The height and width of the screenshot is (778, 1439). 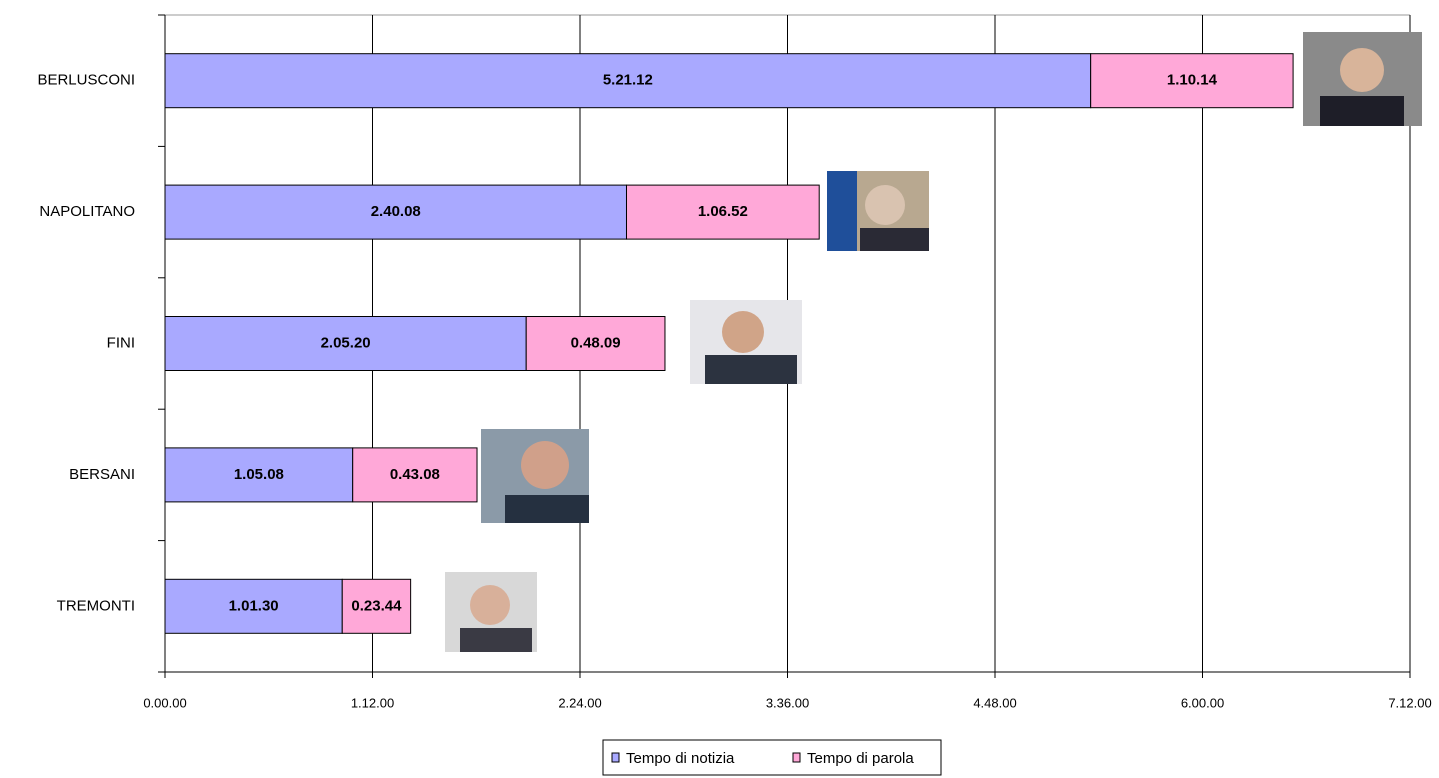 I want to click on value-label: 2.40.08, so click(x=396, y=211).